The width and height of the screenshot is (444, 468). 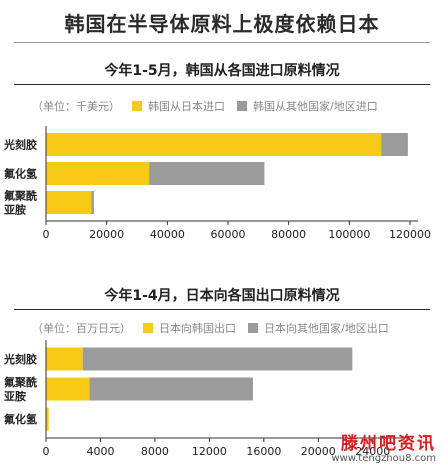 I want to click on chart1-category-label-0: 光刻胶, so click(x=20, y=145).